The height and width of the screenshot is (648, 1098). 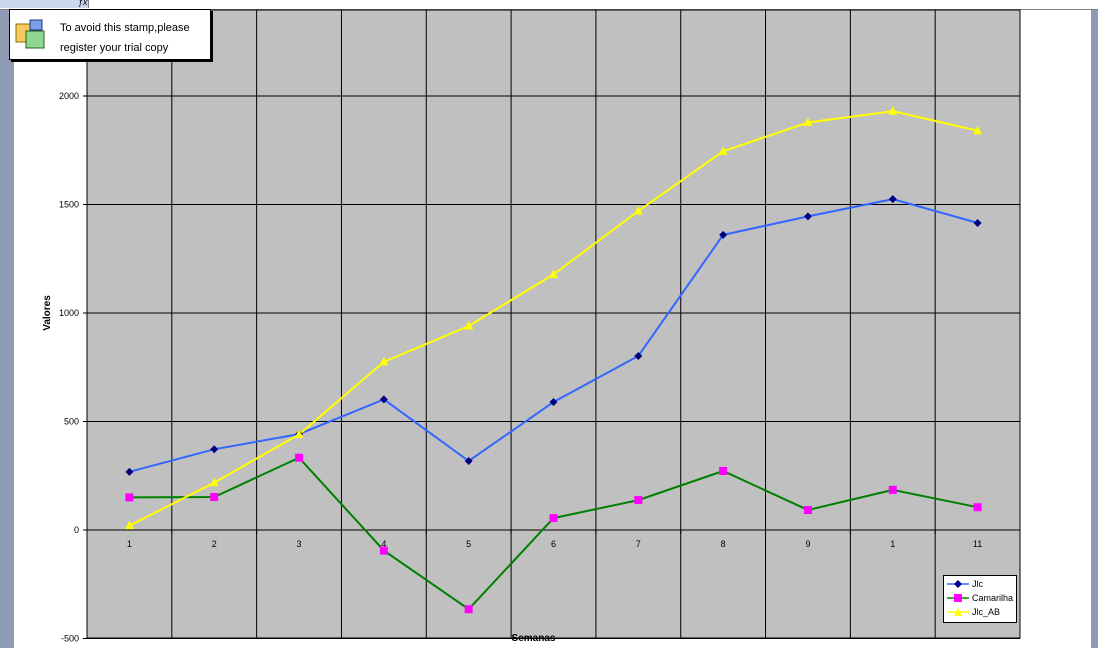 What do you see at coordinates (214, 544) in the screenshot?
I see `x-tick-label: 2` at bounding box center [214, 544].